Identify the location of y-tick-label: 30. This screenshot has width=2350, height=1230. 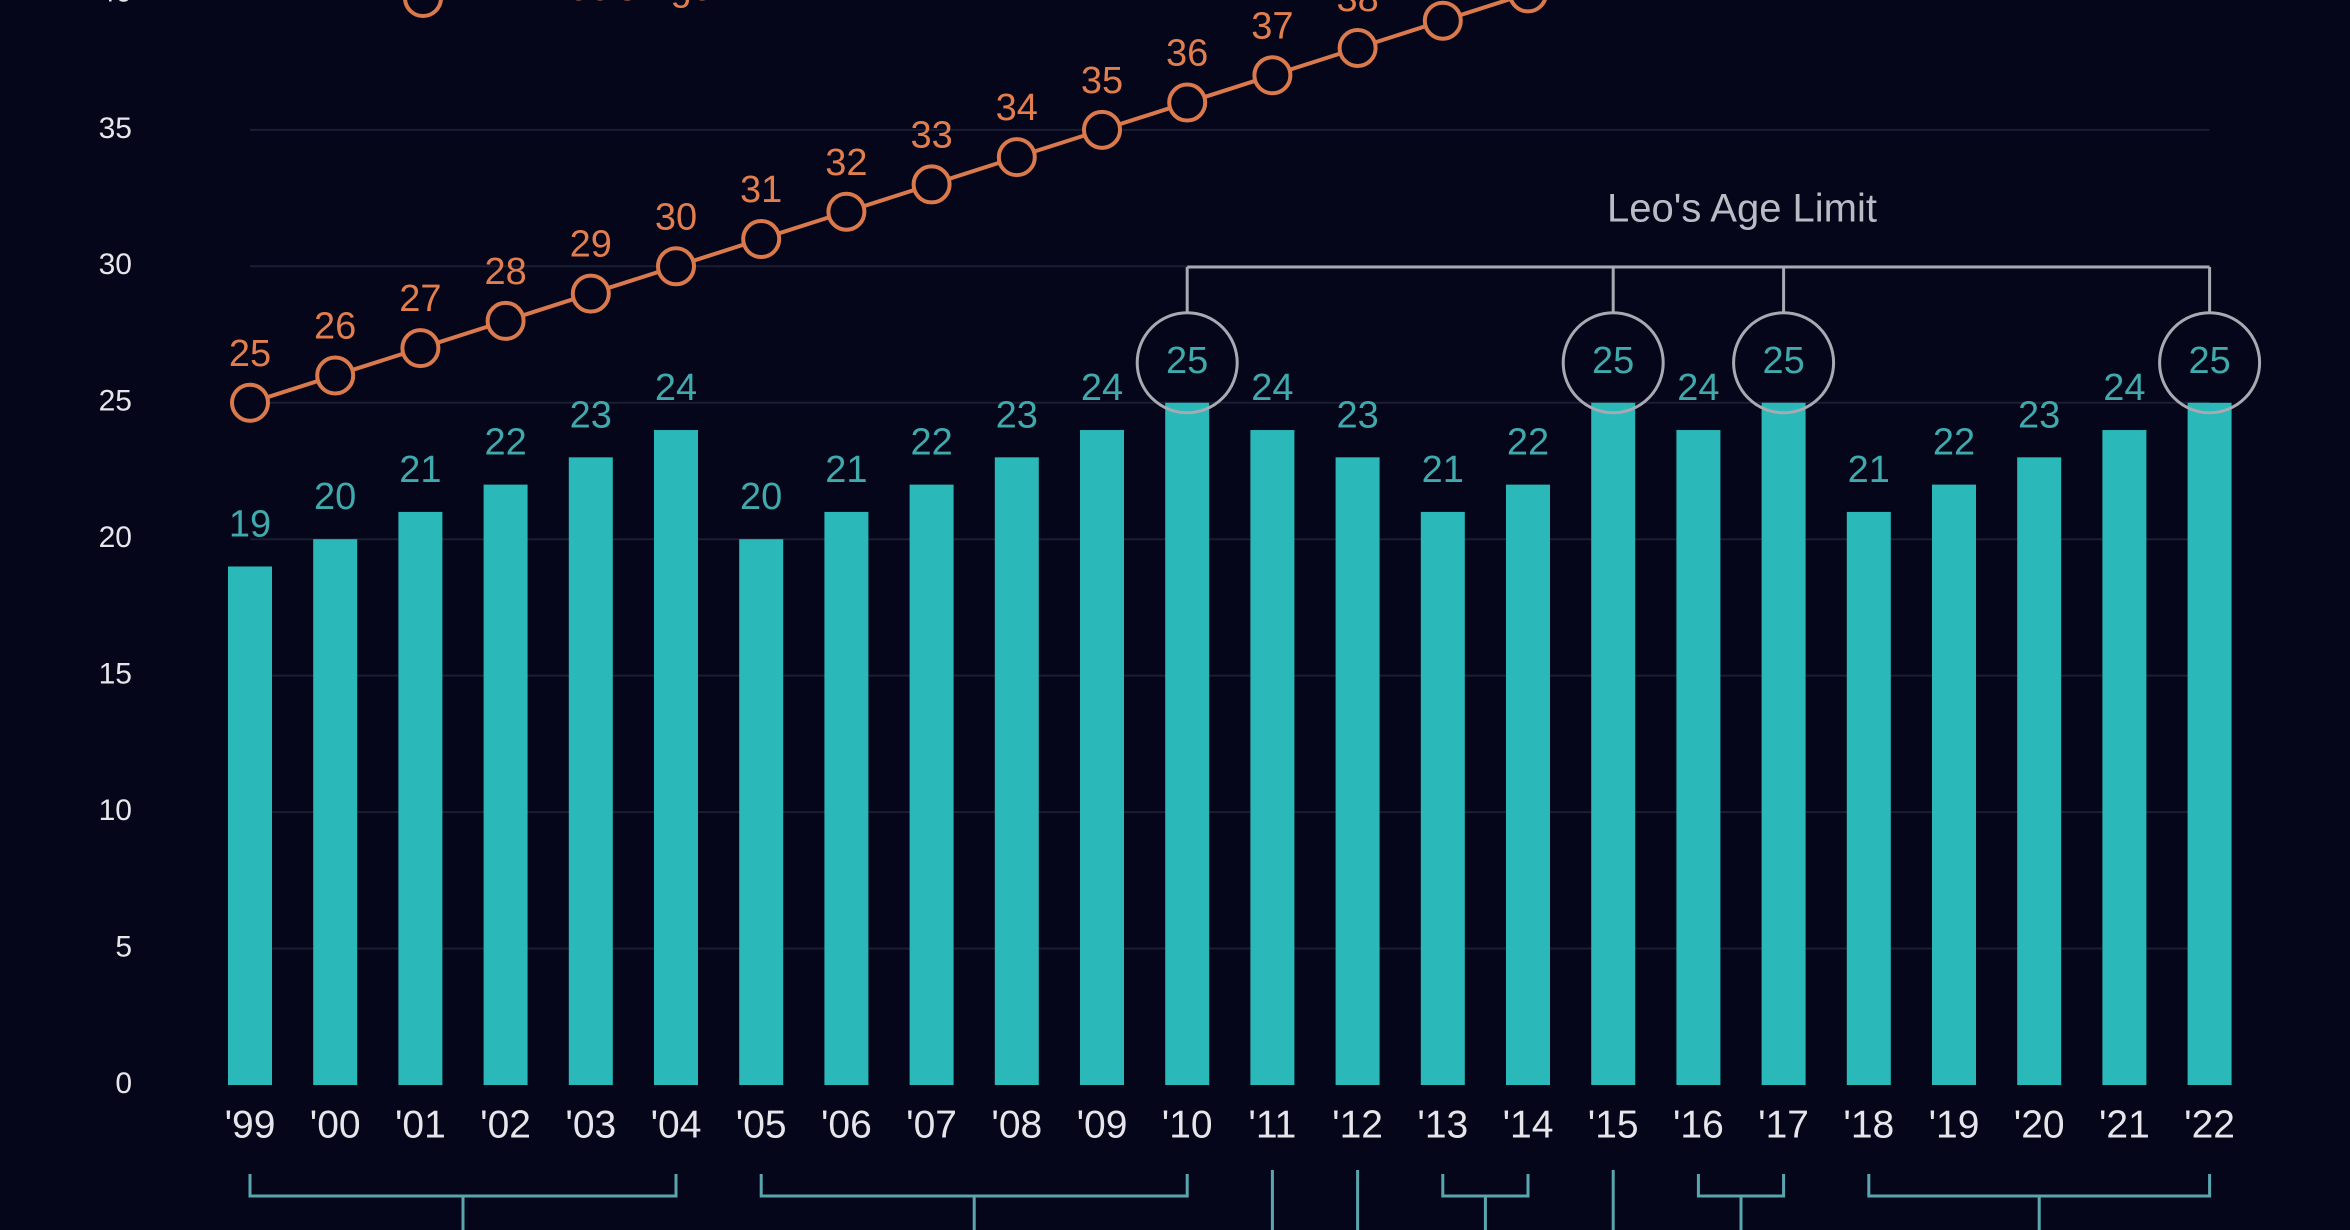
(115, 264).